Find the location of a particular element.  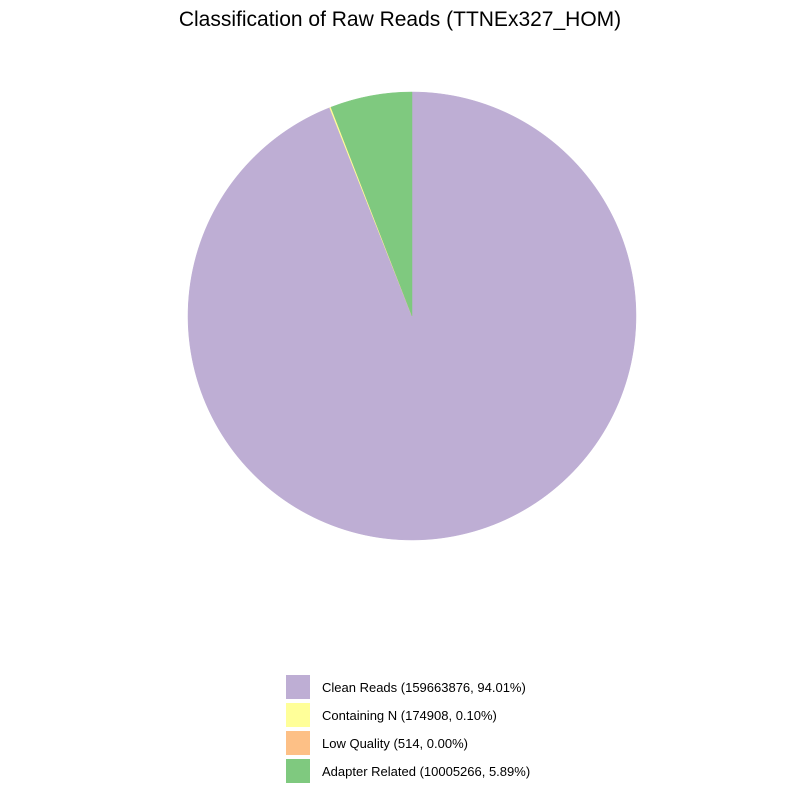

legend-swatch-clean-reads is located at coordinates (298, 687).